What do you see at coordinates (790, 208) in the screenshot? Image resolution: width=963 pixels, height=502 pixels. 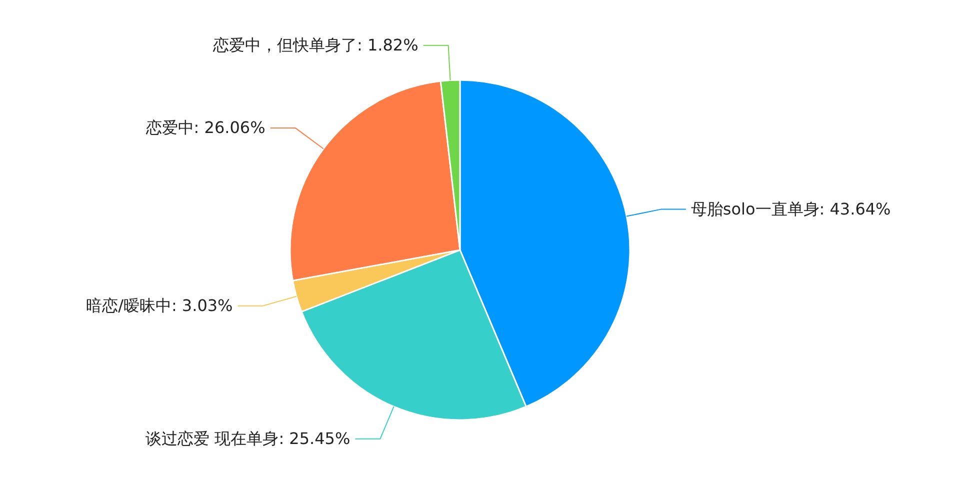 I see `slice-label: 母胎solo一直单身: 43.64%` at bounding box center [790, 208].